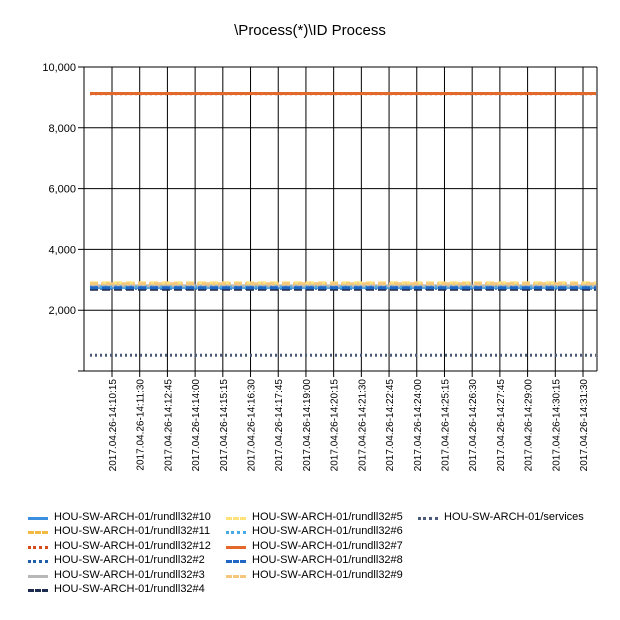  What do you see at coordinates (129, 588) in the screenshot?
I see `legend-label: HOU-SW-ARCH-01/rundll32#4` at bounding box center [129, 588].